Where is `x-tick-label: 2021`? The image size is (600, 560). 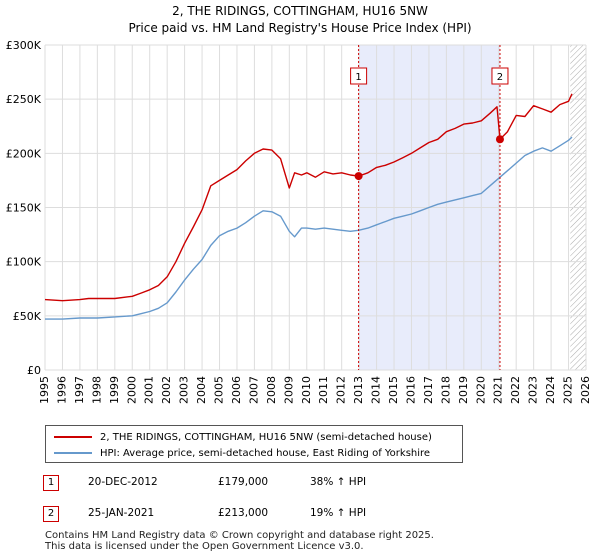 x-tick-label: 2021 is located at coordinates (498, 390).